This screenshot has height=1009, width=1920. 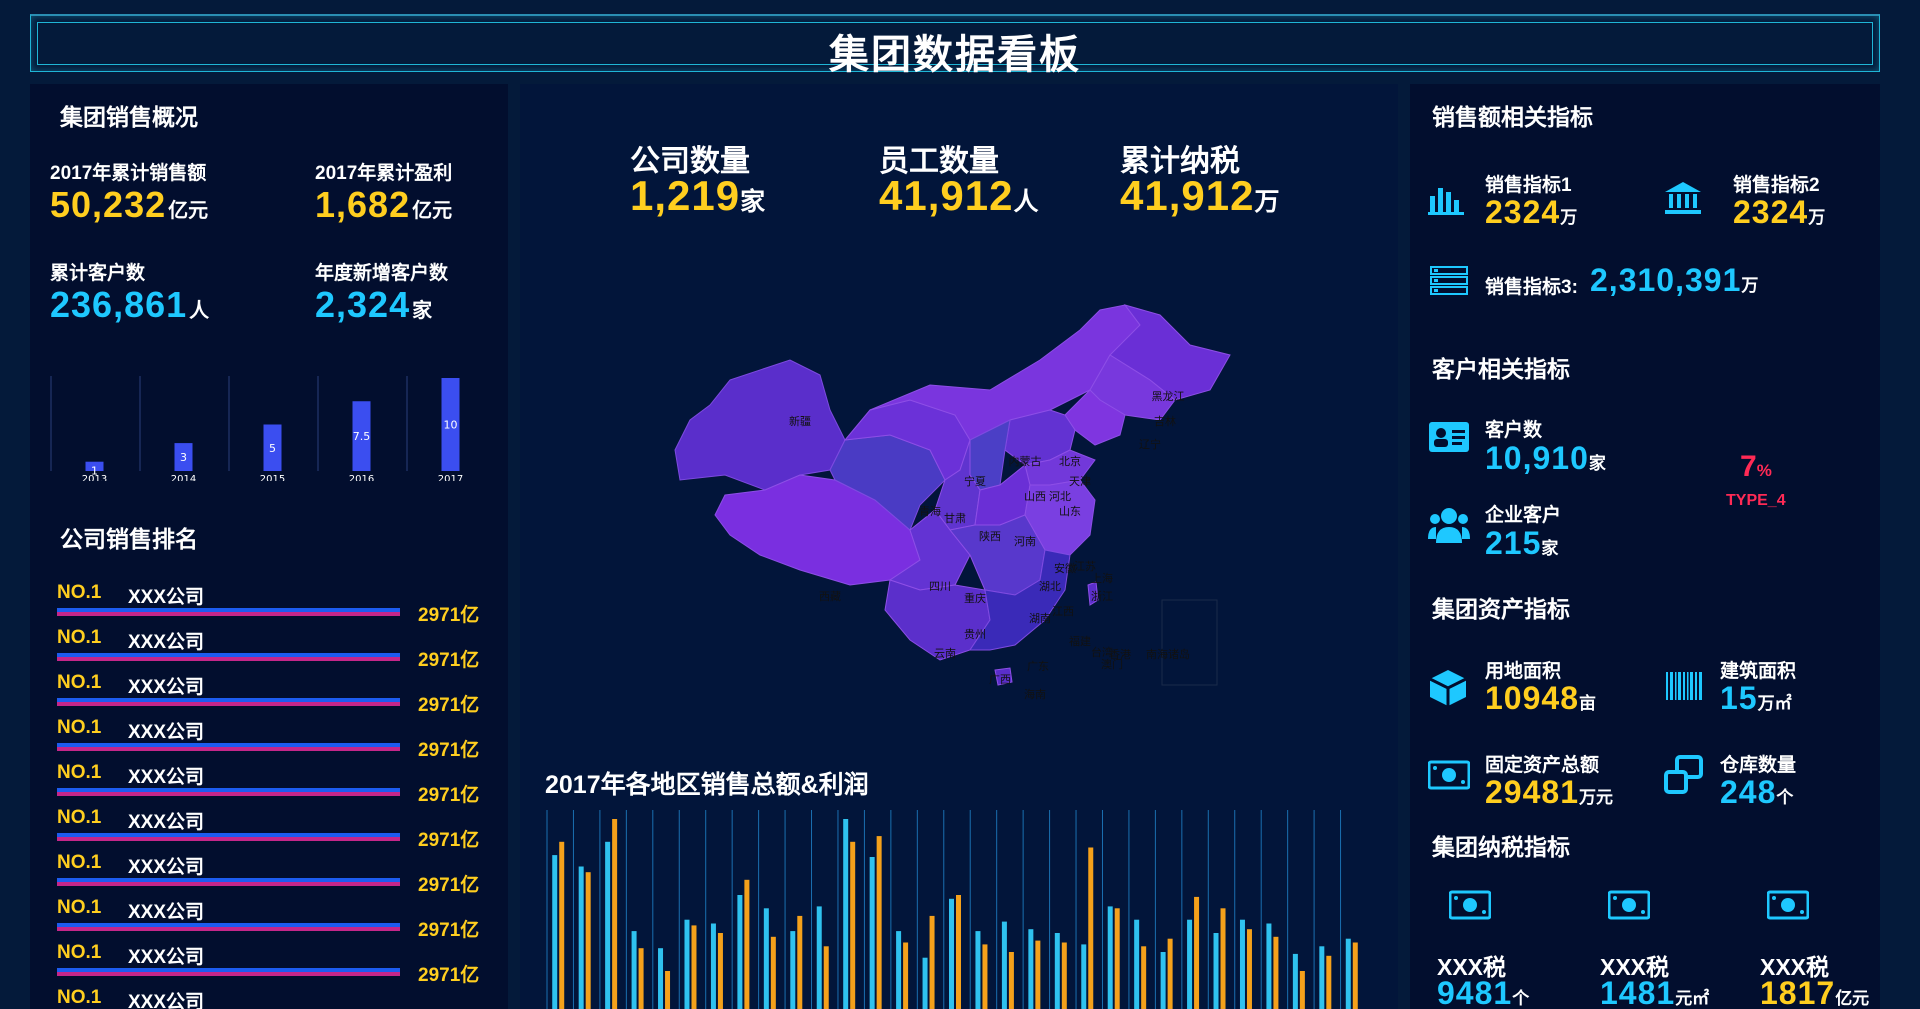 What do you see at coordinates (1085, 566) in the screenshot?
I see `map-label: 江苏` at bounding box center [1085, 566].